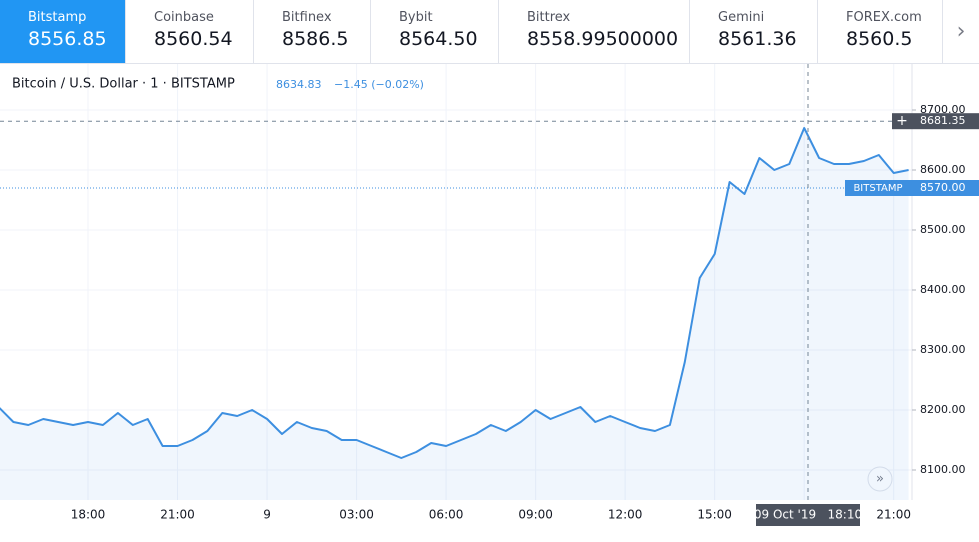  I want to click on series-label-bg, so click(878, 188).